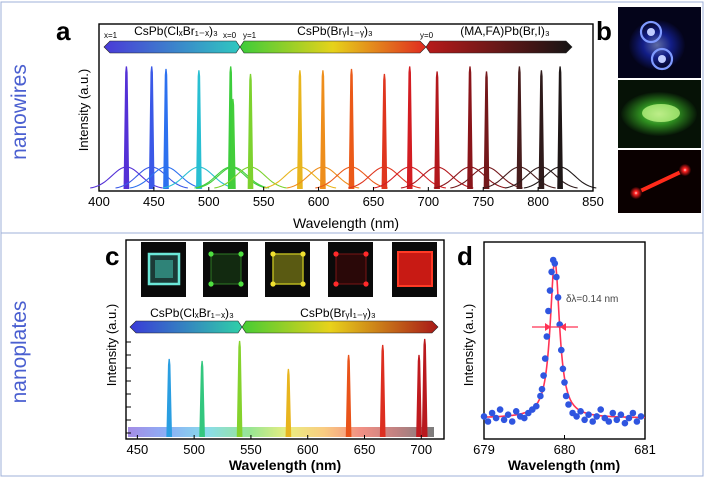 This screenshot has height=478, width=706. What do you see at coordinates (346, 223) in the screenshot?
I see `panel-a-x-axis-label: Wavelength (nm)` at bounding box center [346, 223].